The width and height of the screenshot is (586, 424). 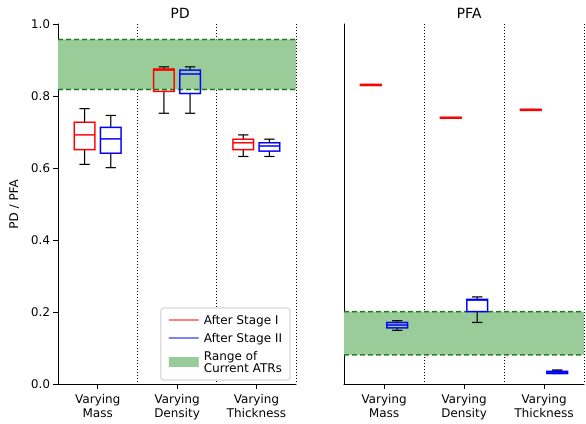 I want to click on chart-title: PD, so click(x=180, y=14).